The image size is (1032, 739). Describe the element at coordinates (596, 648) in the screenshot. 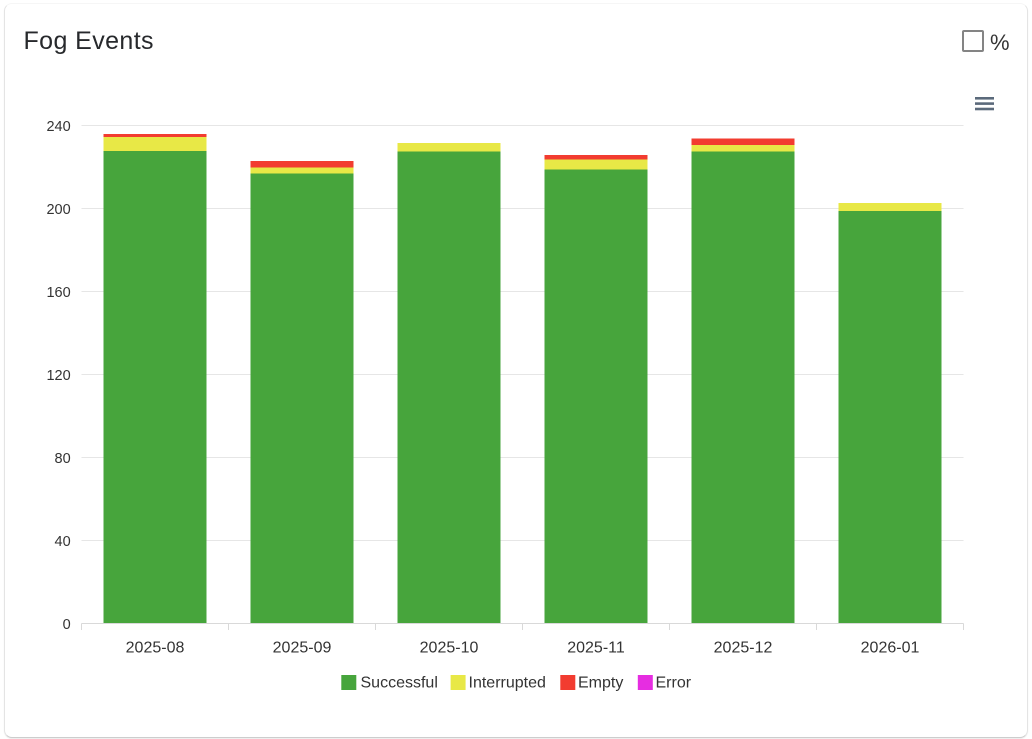

I see `svg-text: 2025-11` at that location.